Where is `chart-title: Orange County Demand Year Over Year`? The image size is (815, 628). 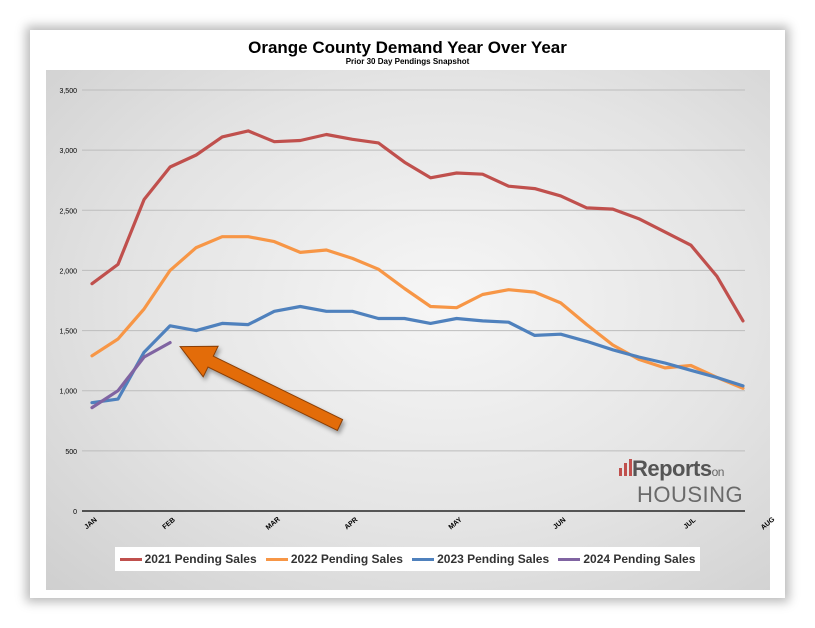 chart-title: Orange County Demand Year Over Year is located at coordinates (407, 47).